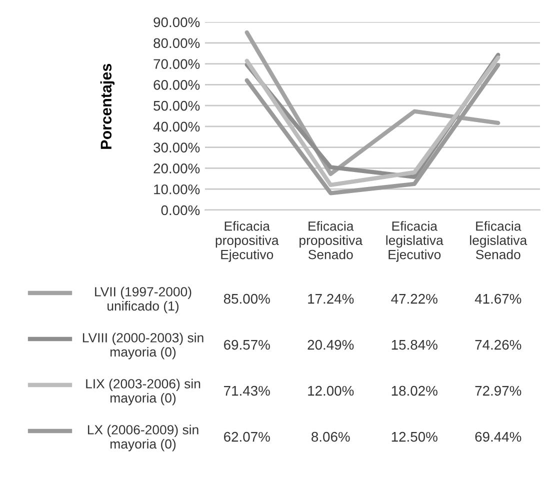 Image resolution: width=548 pixels, height=477 pixels. Describe the element at coordinates (415, 391) in the screenshot. I see `data-label: 18.02%` at that location.